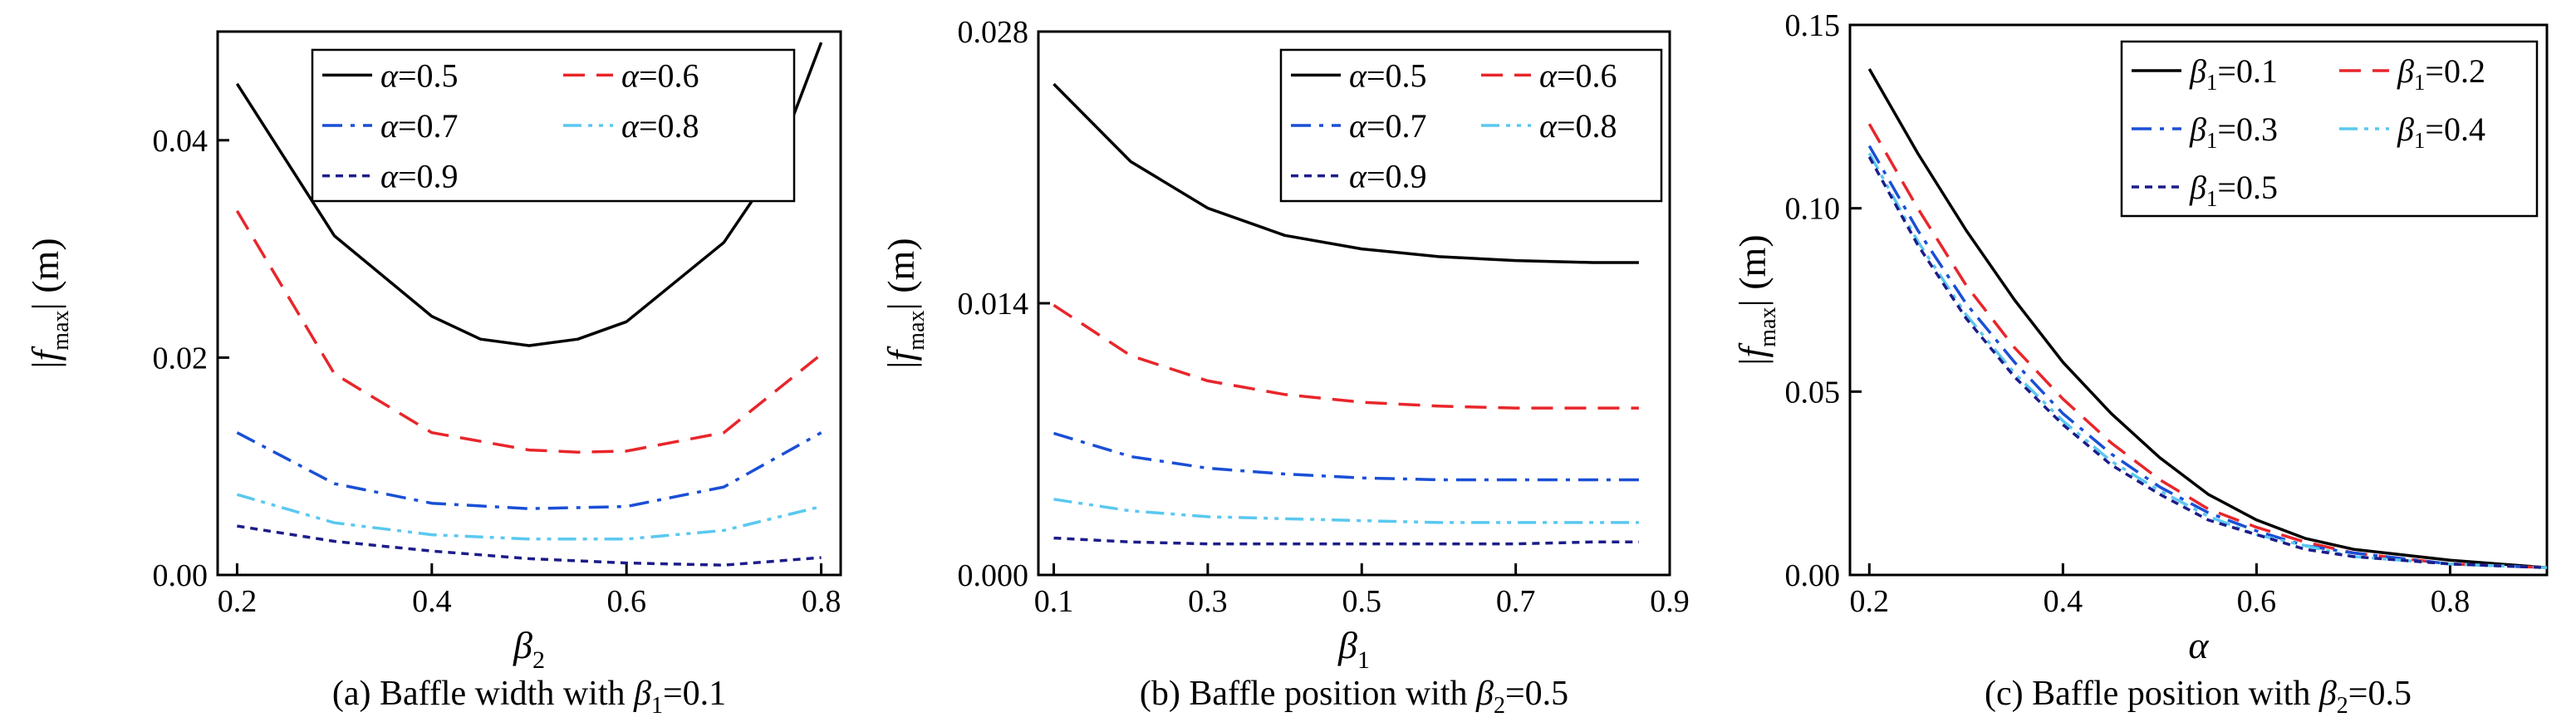  I want to click on x-axis-label: β1, so click(1353, 649).